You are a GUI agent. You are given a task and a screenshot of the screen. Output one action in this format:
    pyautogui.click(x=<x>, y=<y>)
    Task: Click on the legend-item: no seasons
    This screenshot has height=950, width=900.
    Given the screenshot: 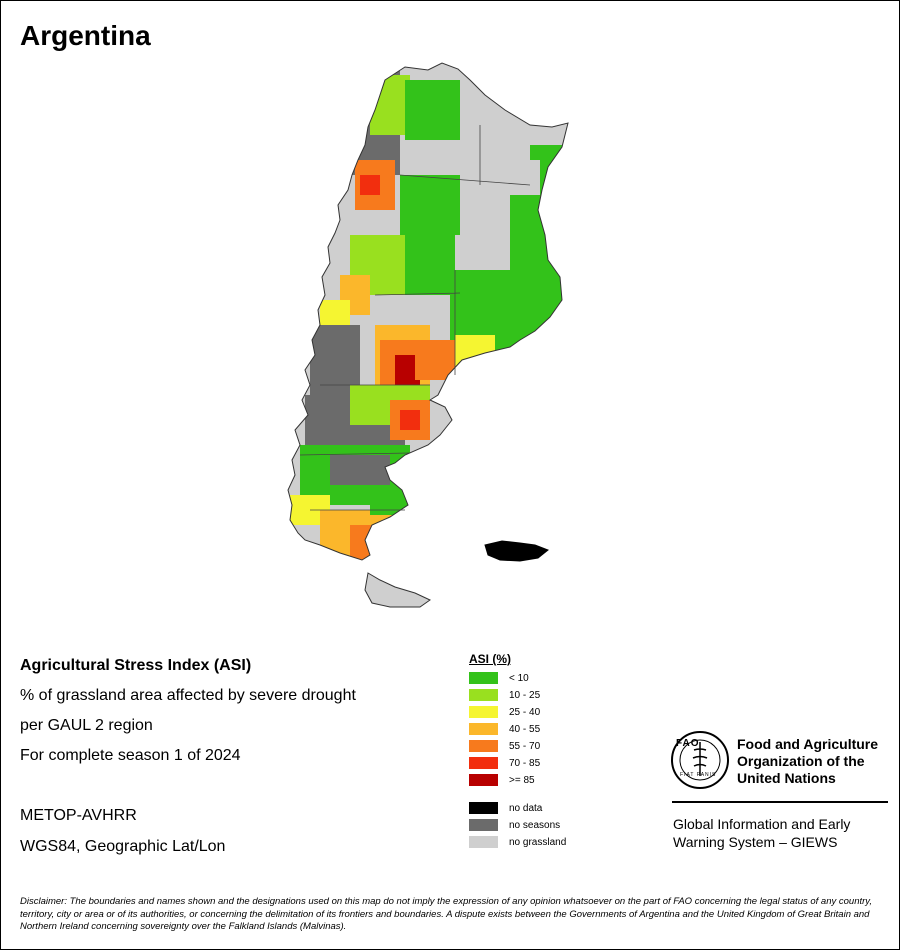 What is the action you would take?
    pyautogui.click(x=514, y=825)
    